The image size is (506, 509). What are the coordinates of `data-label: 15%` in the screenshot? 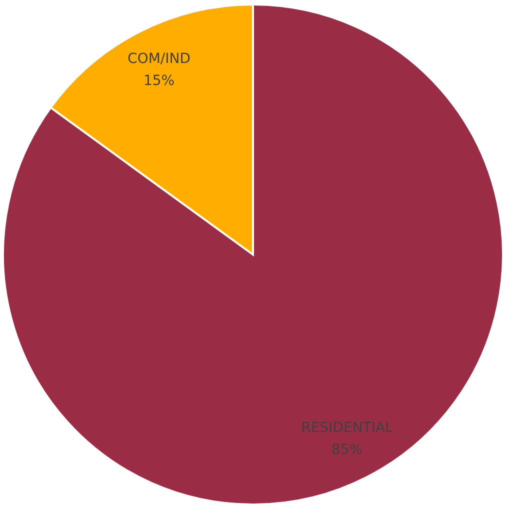 It's located at (159, 81).